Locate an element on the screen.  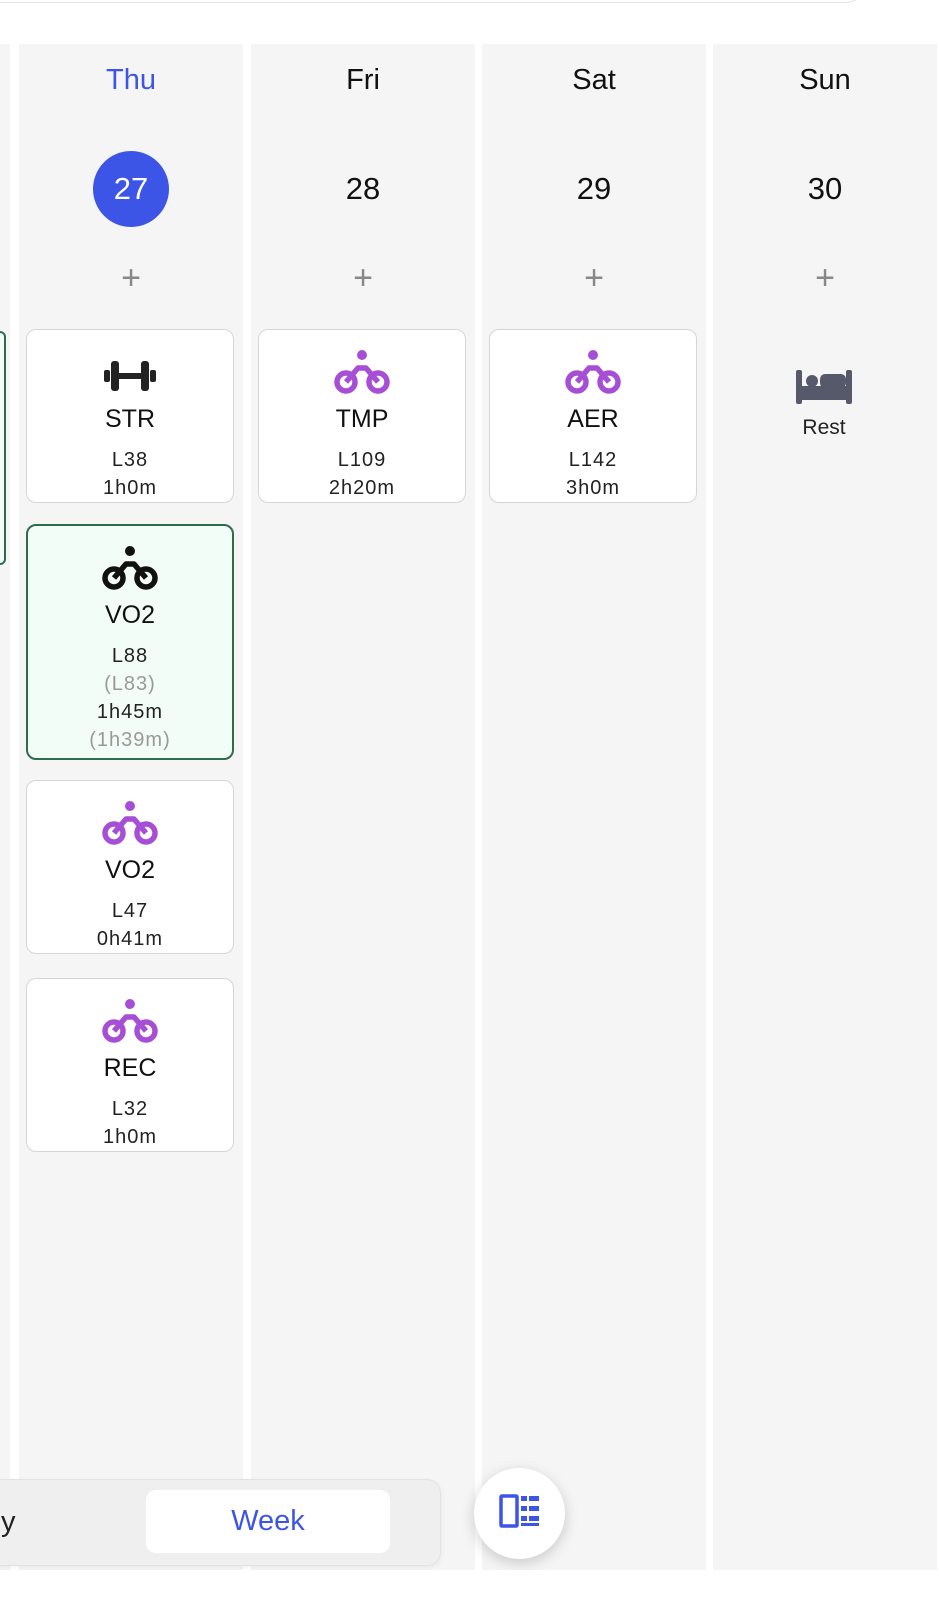
workout-card: REC L32 1h0m is located at coordinates (130, 1065).